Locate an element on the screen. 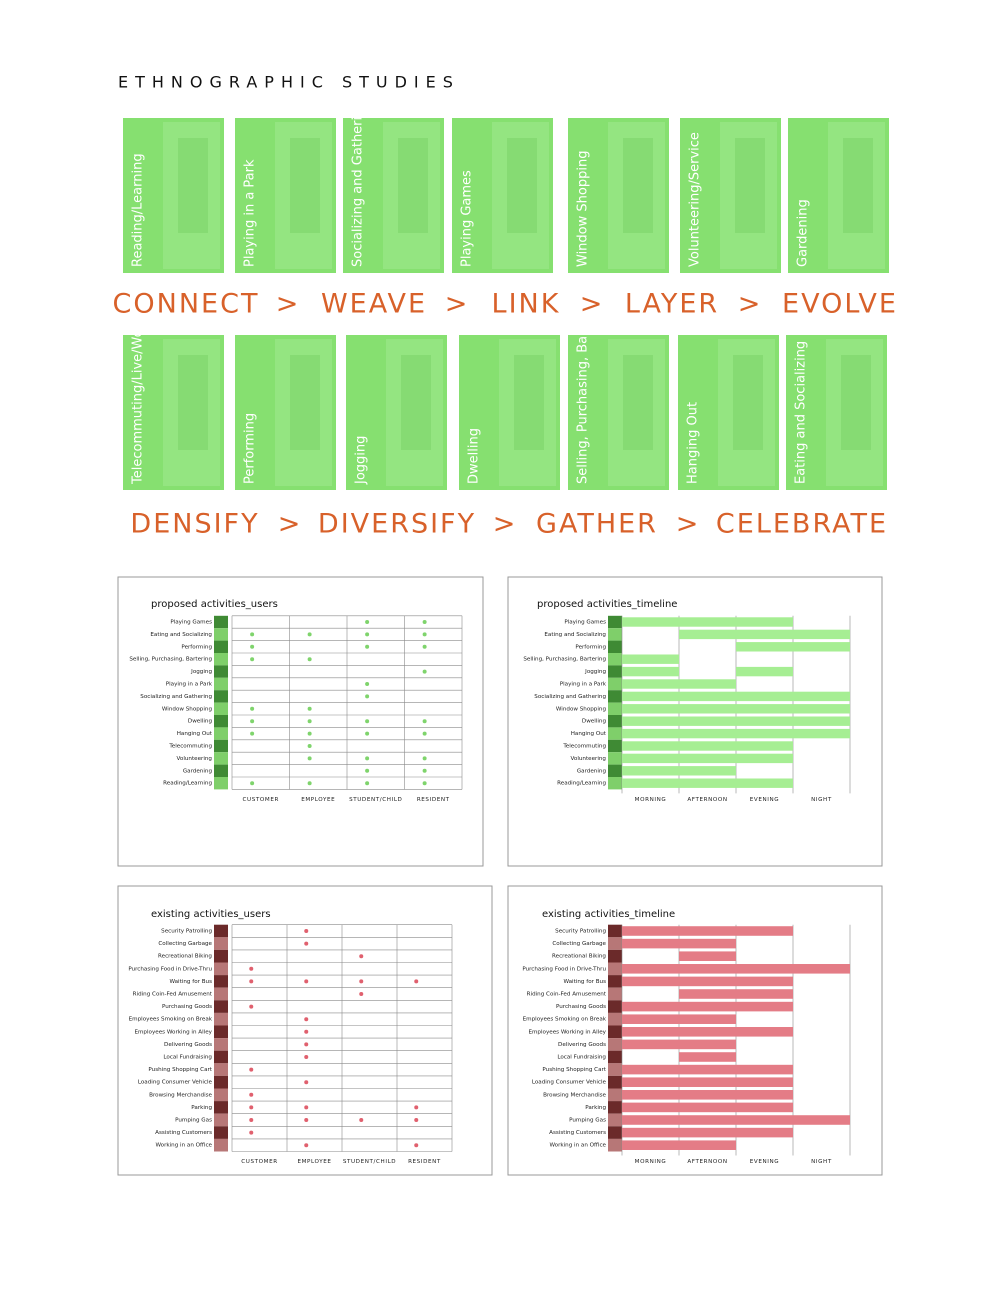  row-label: Local Fundraising is located at coordinates (187, 1058).